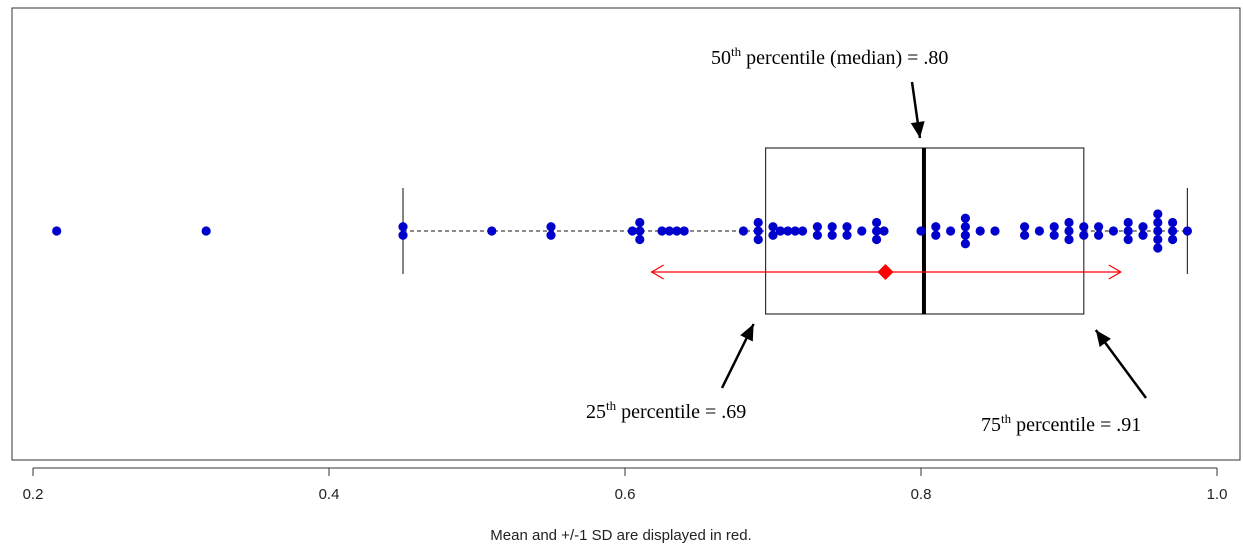  What do you see at coordinates (329, 494) in the screenshot?
I see `x-tick-label: 0.4` at bounding box center [329, 494].